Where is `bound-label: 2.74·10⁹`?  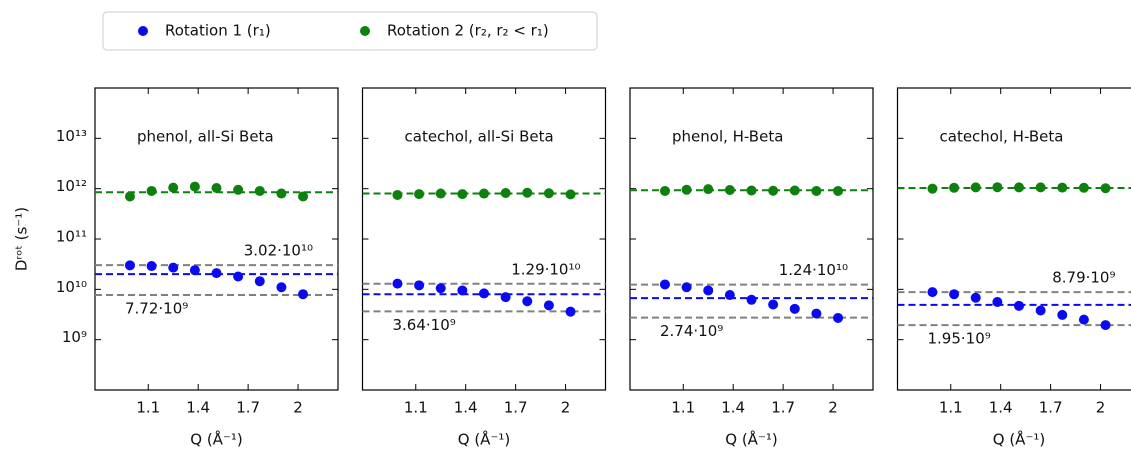
bound-label: 2.74·10⁹ is located at coordinates (691, 331).